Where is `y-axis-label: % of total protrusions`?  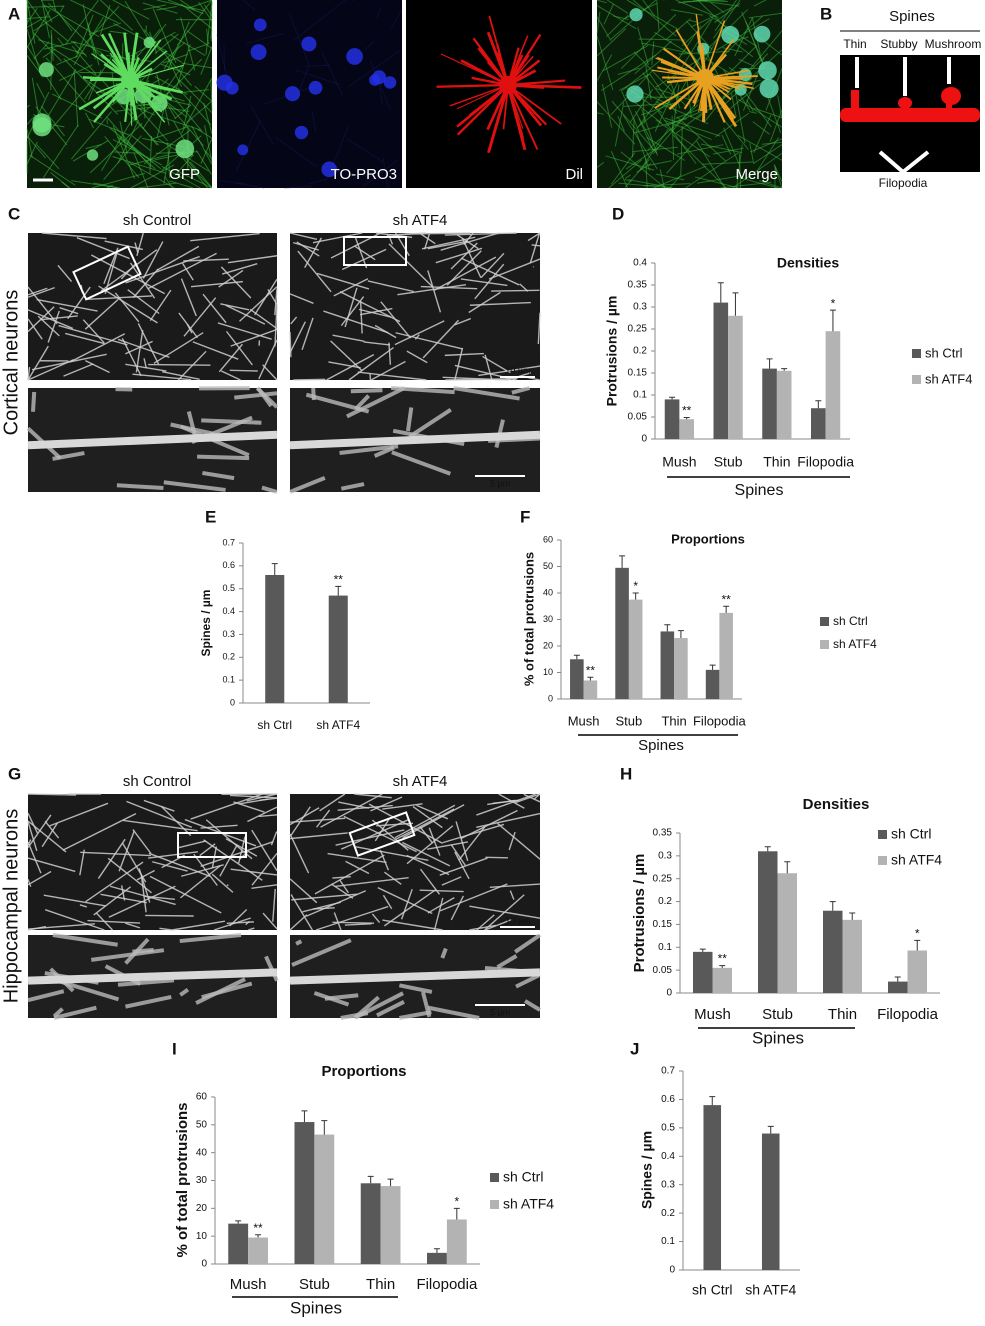 y-axis-label: % of total protrusions is located at coordinates (182, 1180).